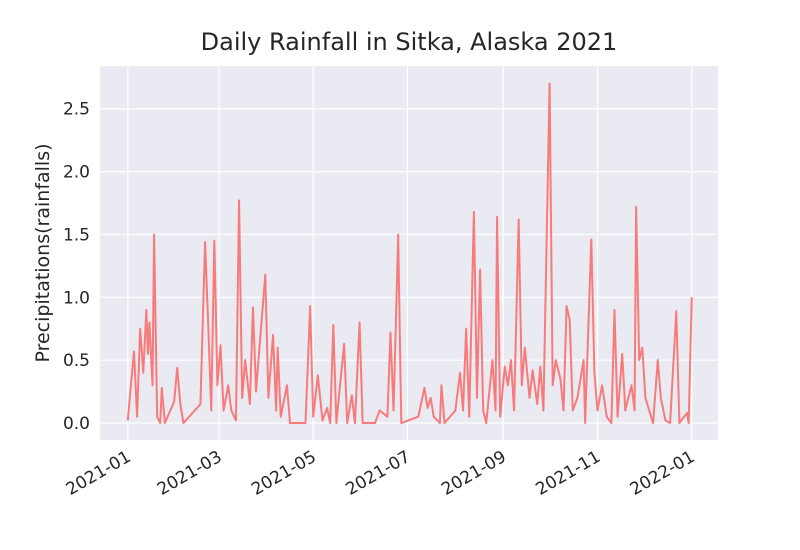 Image resolution: width=800 pixels, height=550 pixels. I want to click on y-axis-label: Precipitations(rainfalls), so click(43, 252).